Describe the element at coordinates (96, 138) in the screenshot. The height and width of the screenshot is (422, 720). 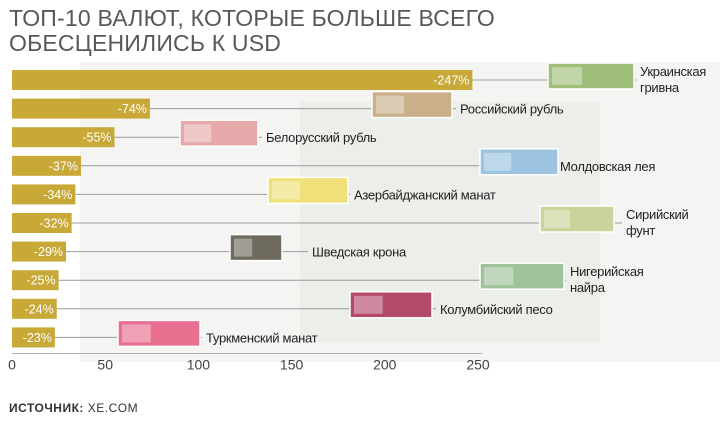
I see `bar-value-label: -55%` at that location.